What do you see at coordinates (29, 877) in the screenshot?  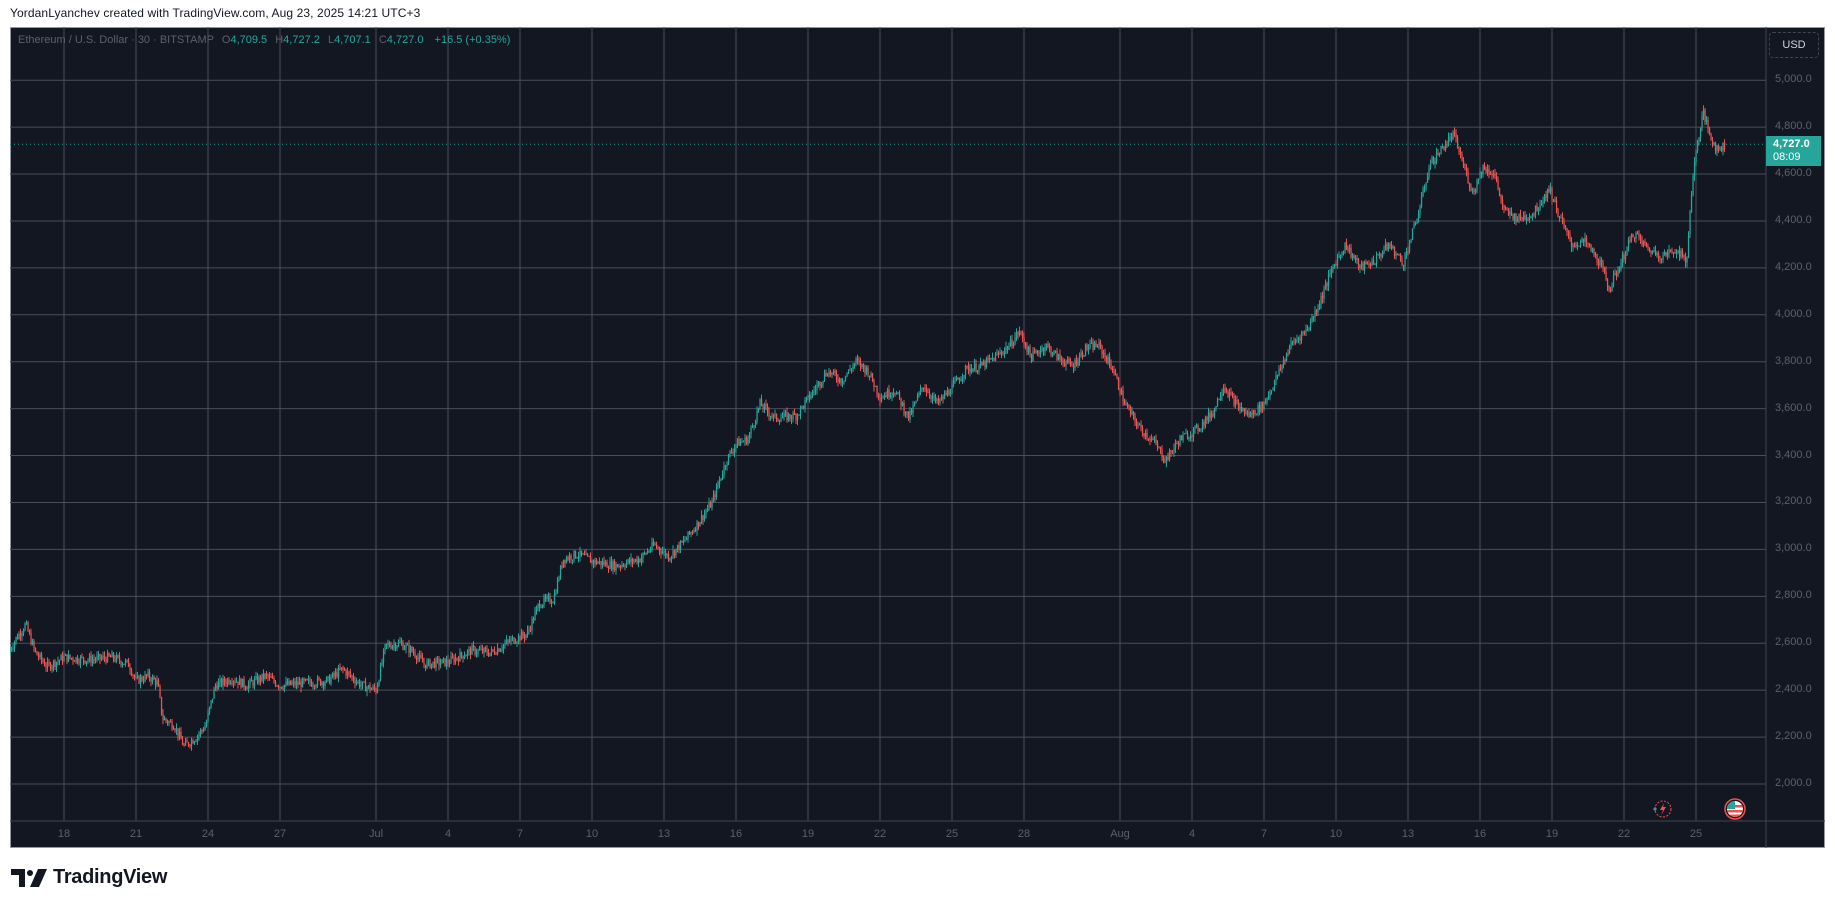 I see `tradingview-logo-icon` at bounding box center [29, 877].